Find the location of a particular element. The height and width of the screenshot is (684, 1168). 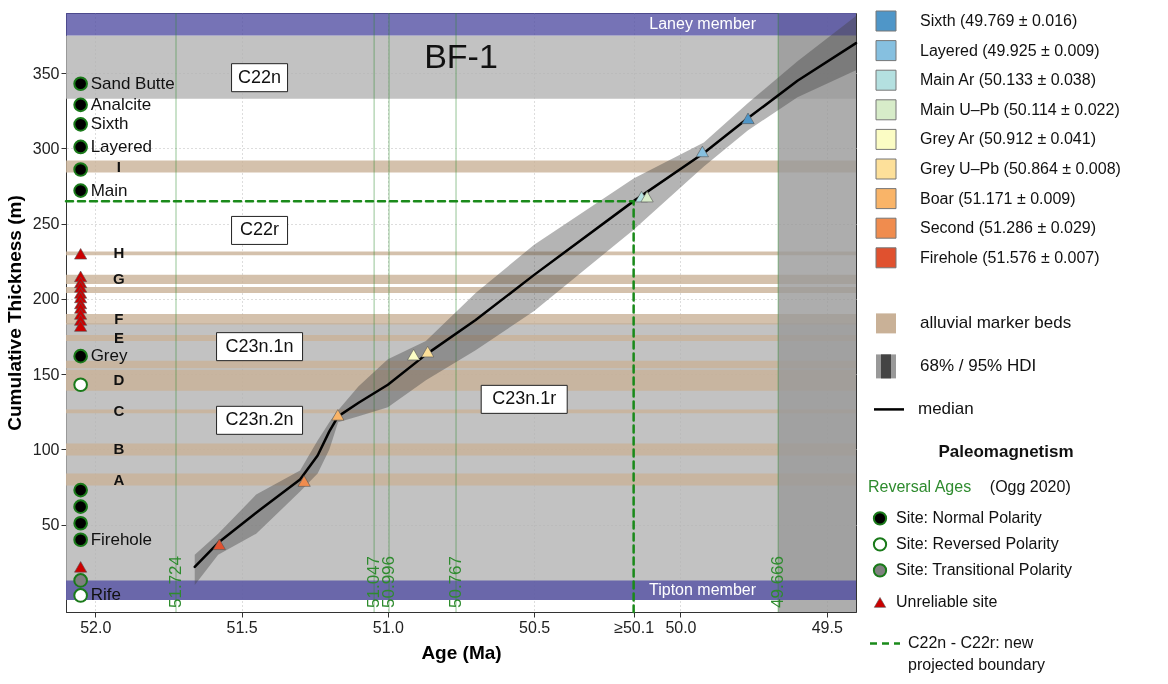

data-label: Sand Butte is located at coordinates (132, 83).